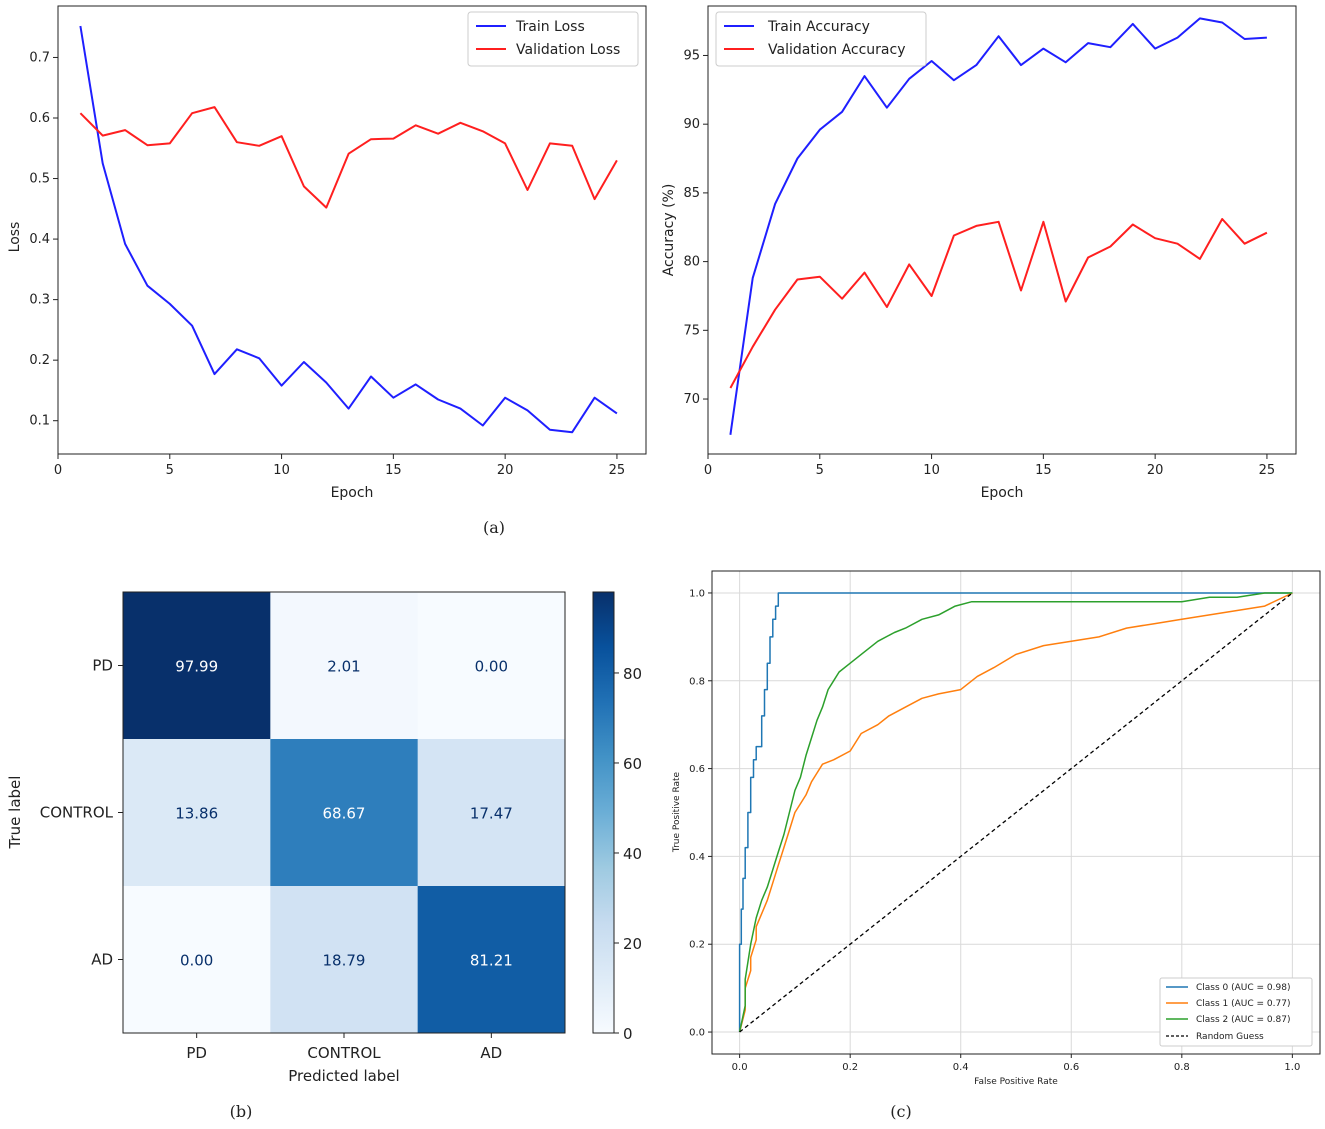  What do you see at coordinates (697, 593) in the screenshot?
I see `roc-ytick-label: 1.0` at bounding box center [697, 593].